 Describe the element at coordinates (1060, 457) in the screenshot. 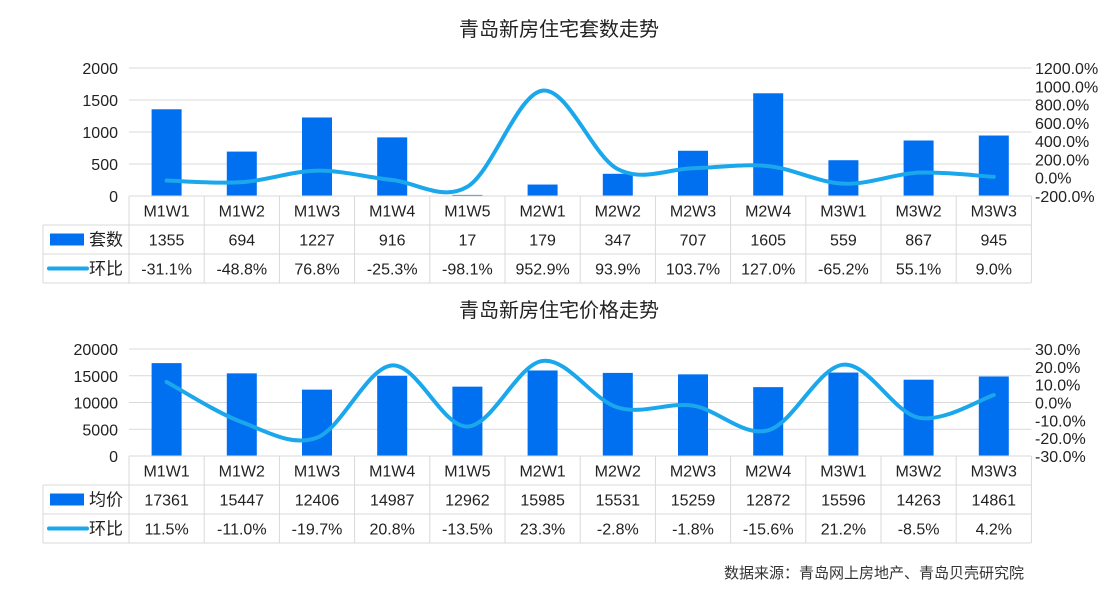

I see `right-axis-tick: -30.0%` at that location.